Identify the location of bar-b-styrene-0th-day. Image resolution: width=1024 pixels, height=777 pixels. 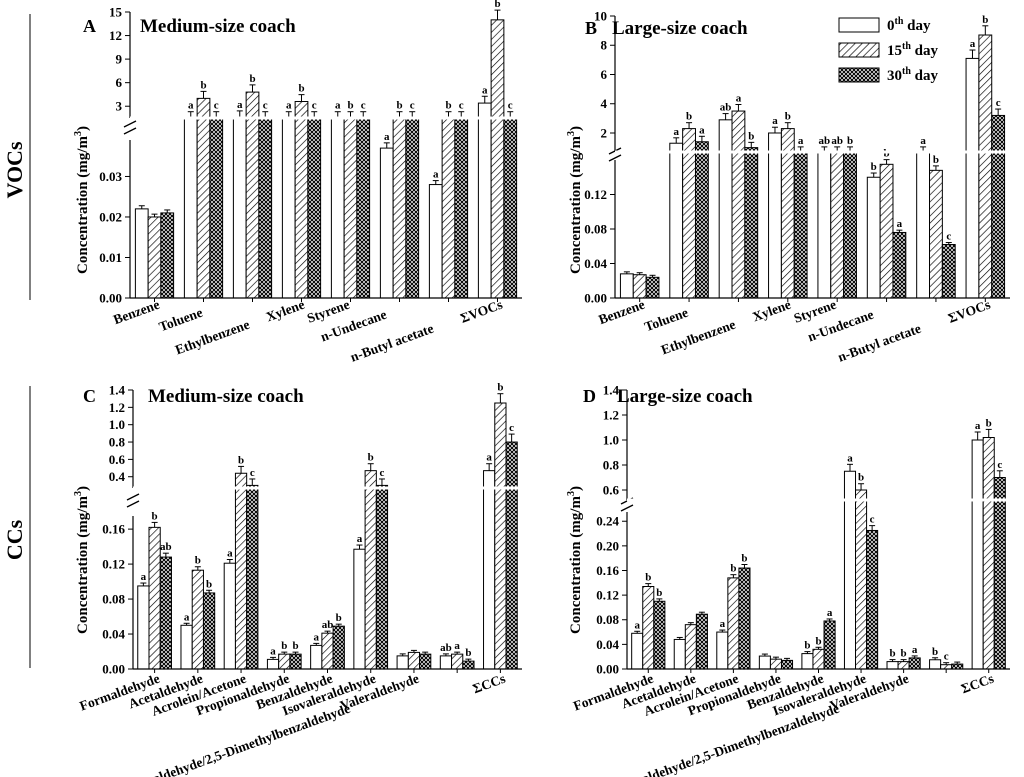
(824, 225).